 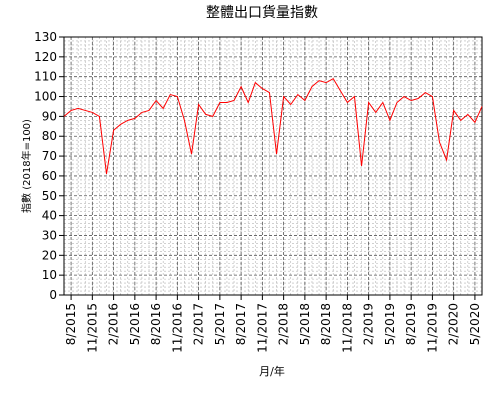 What do you see at coordinates (241, 324) in the screenshot?
I see `x-tick-label: 8/2017` at bounding box center [241, 324].